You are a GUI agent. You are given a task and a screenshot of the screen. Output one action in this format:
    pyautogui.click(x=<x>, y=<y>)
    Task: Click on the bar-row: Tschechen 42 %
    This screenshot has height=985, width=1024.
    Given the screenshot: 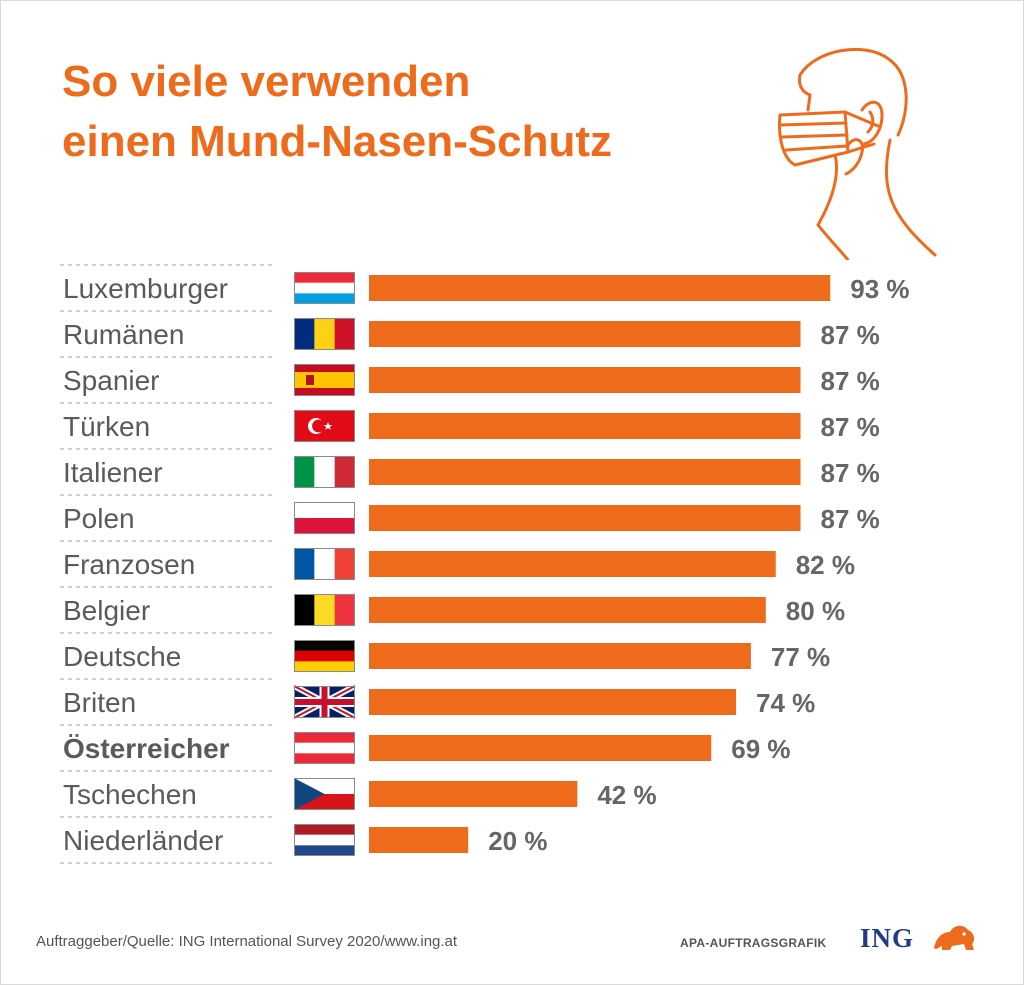 What is the action you would take?
    pyautogui.click(x=358, y=798)
    